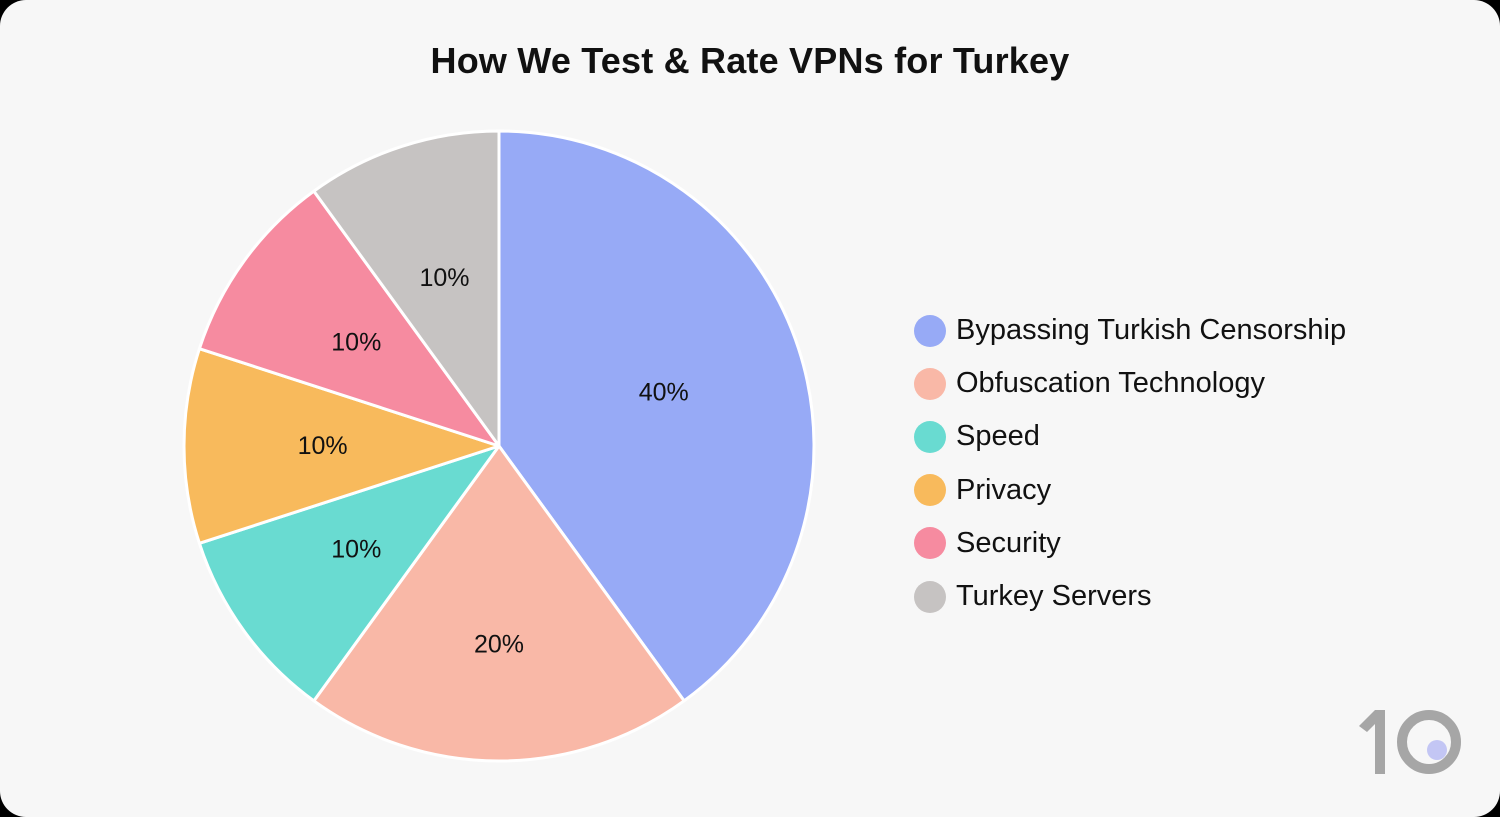  What do you see at coordinates (349, 573) in the screenshot?
I see `pie-slice-speed` at bounding box center [349, 573].